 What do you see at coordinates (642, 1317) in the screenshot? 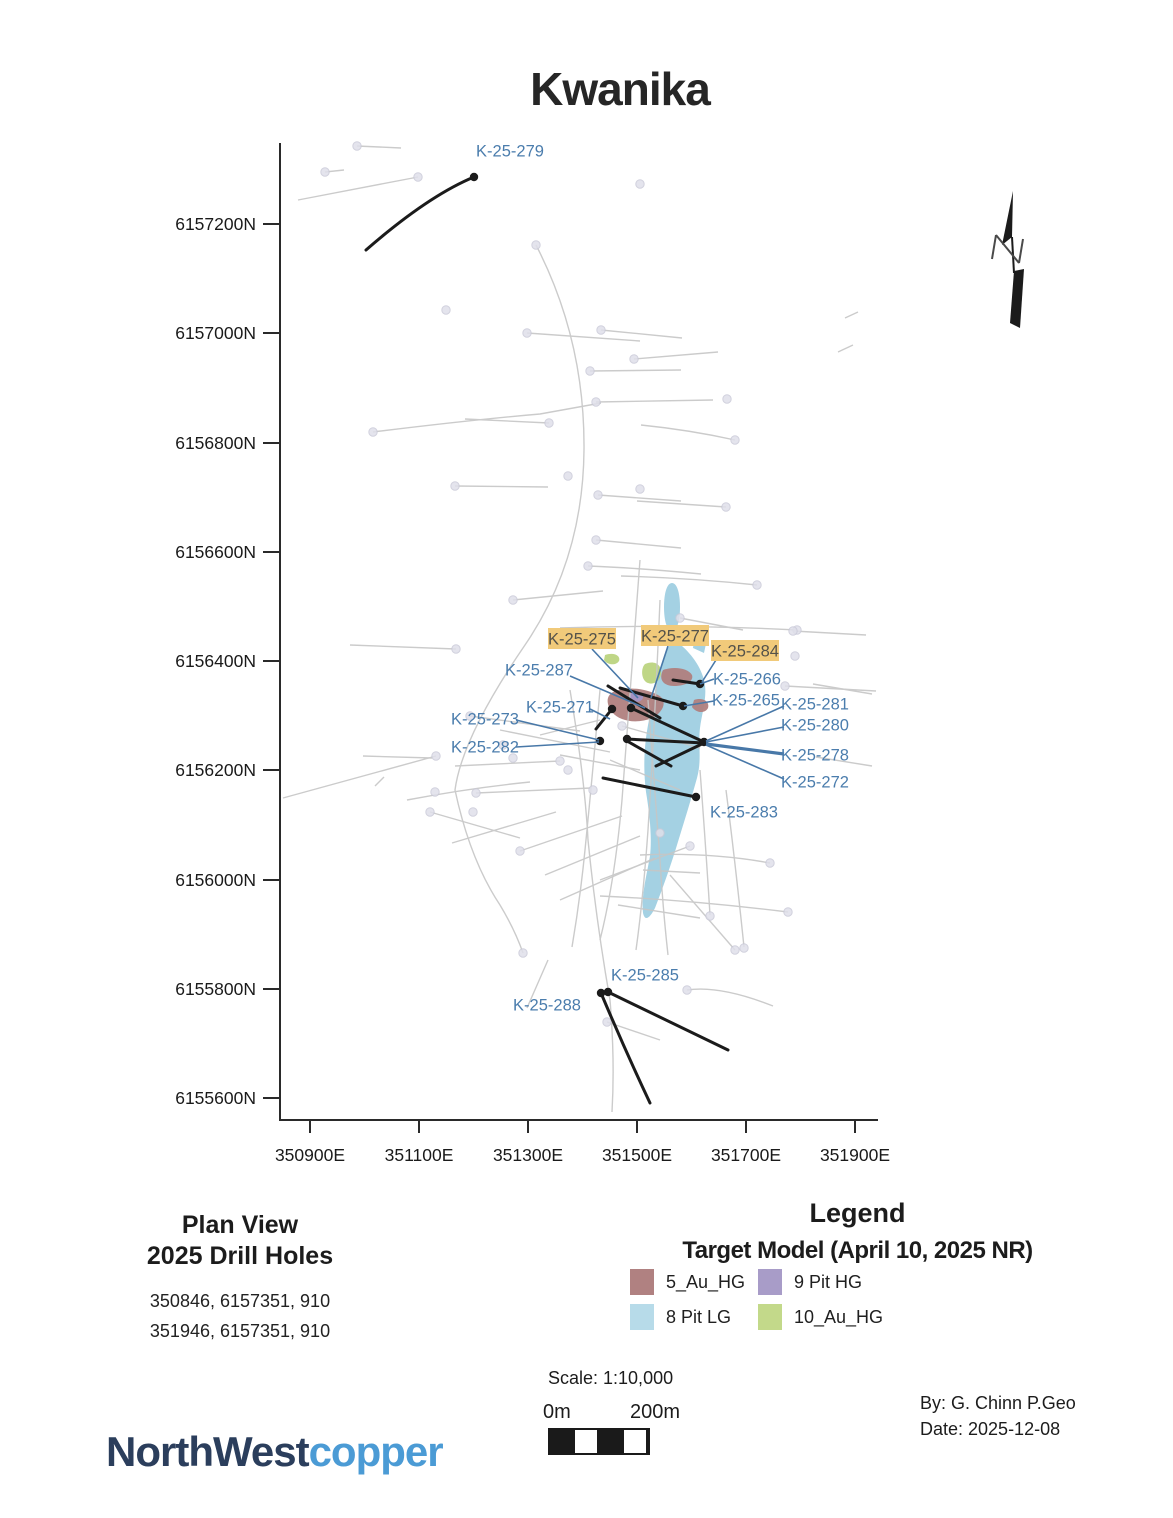
I see `legend-swatch-8-pit-lg` at bounding box center [642, 1317].